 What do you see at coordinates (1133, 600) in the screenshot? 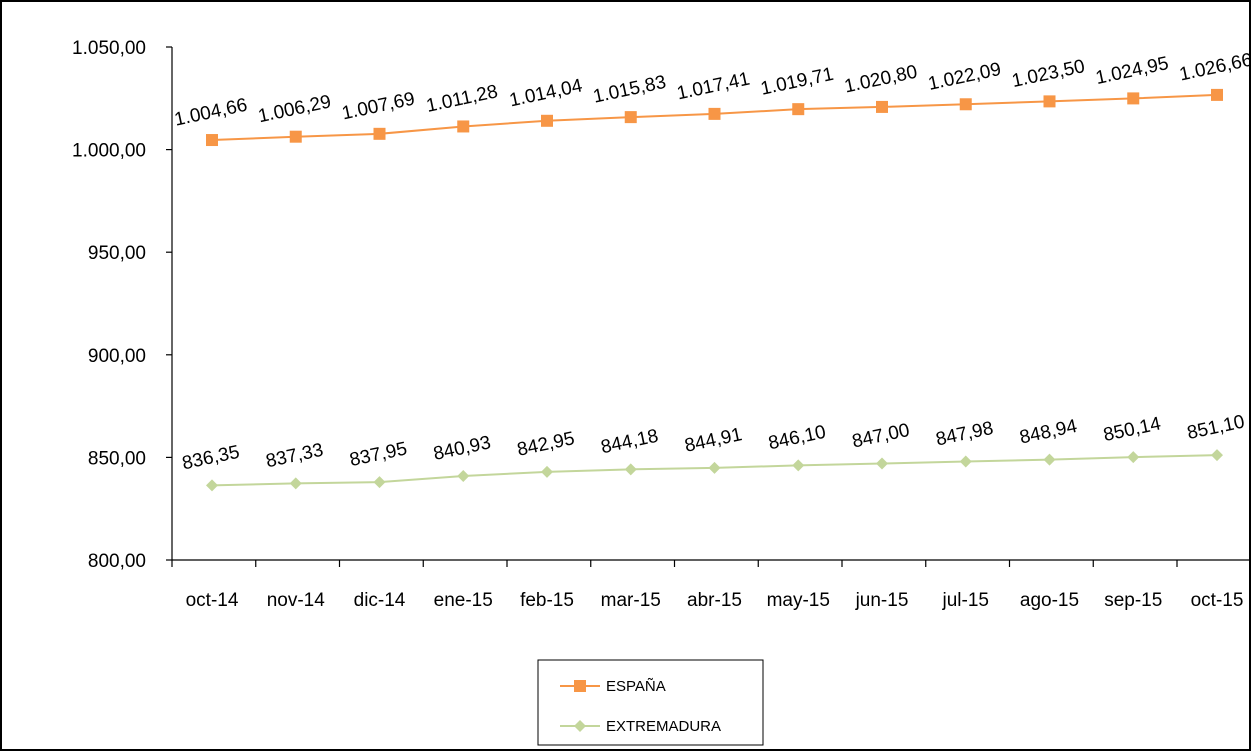
I see `x-tick-label: sep-15` at bounding box center [1133, 600].